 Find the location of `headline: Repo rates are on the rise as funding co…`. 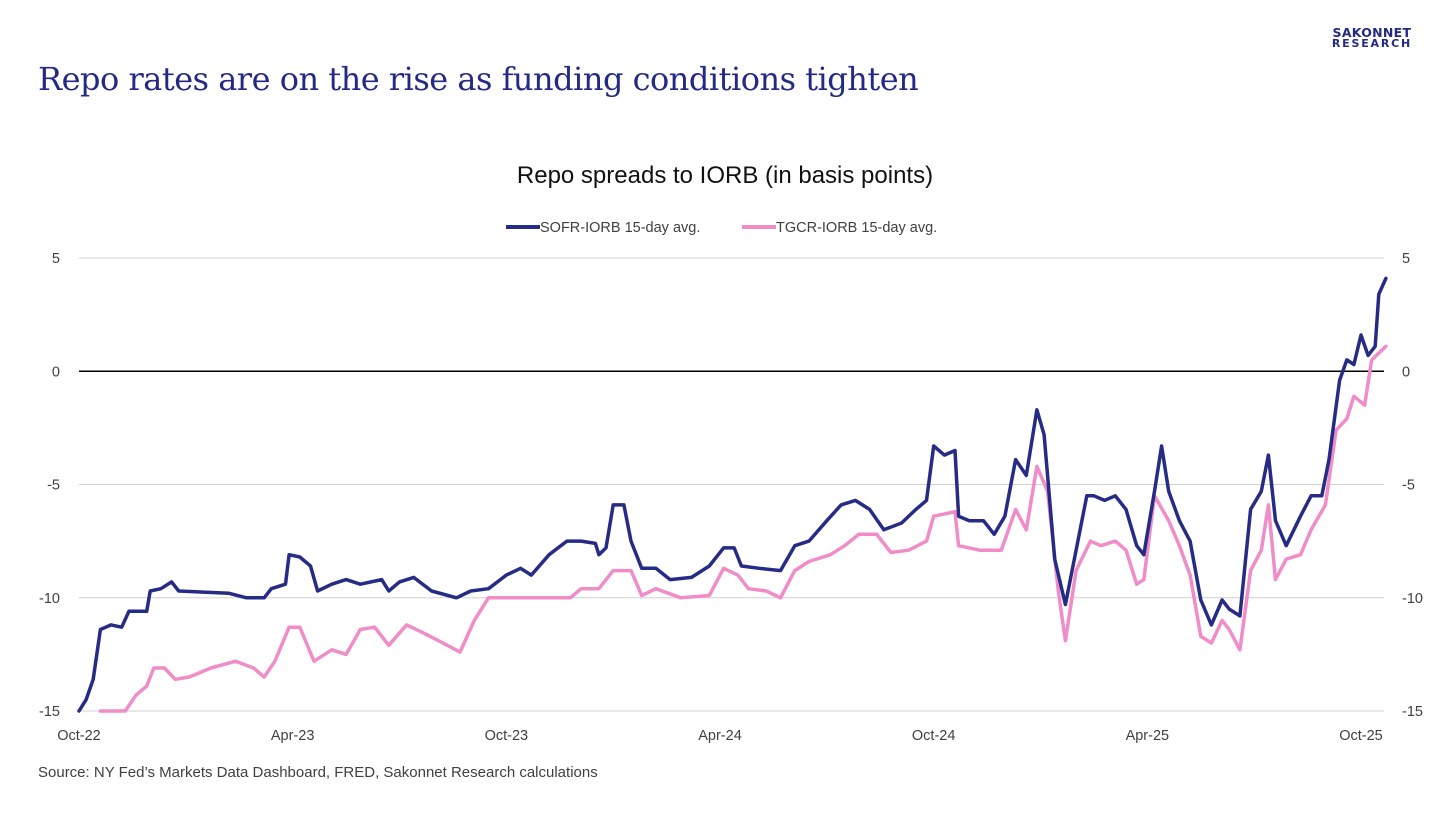

headline: Repo rates are on the rise as funding co… is located at coordinates (478, 79).